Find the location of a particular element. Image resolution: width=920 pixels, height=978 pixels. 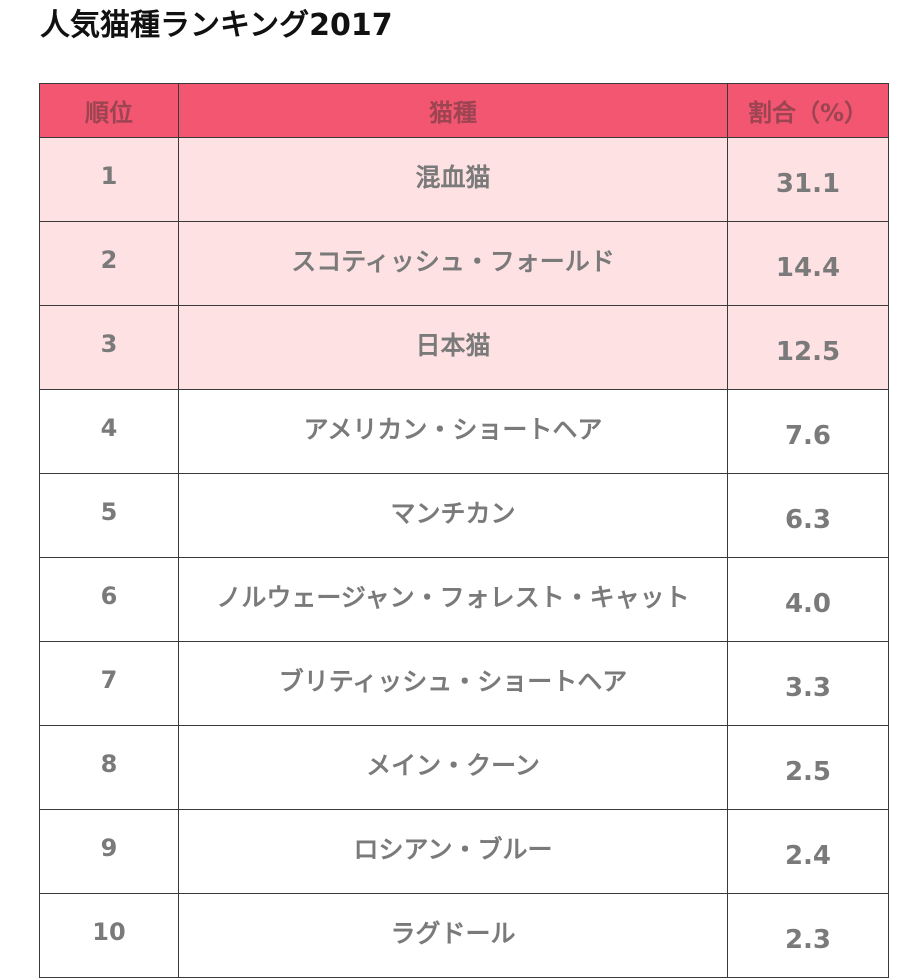

table-row: 7 ブリティッシュ・ショートヘア 3.3 is located at coordinates (464, 683).